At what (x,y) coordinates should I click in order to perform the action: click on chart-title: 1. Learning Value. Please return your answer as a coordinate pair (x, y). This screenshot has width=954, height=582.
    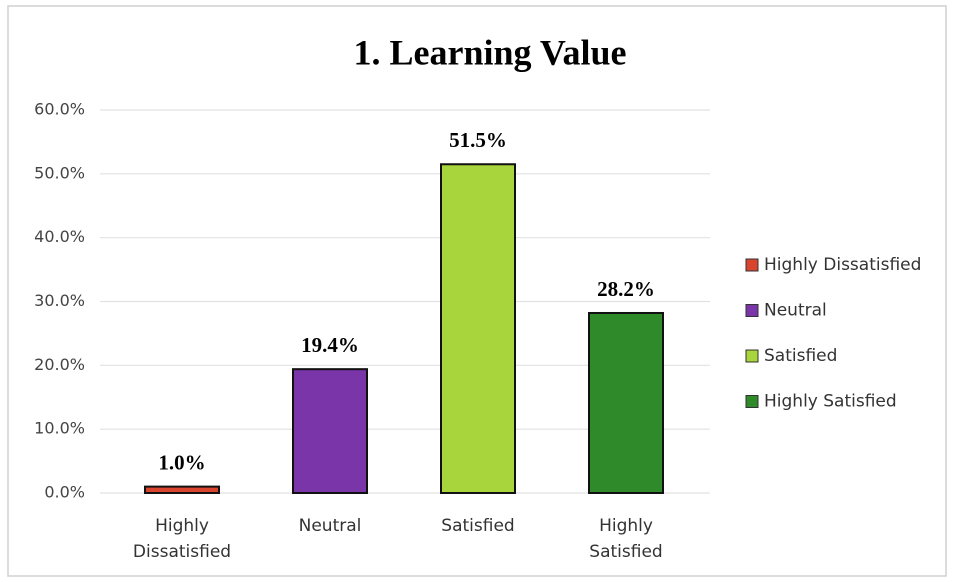
    Looking at the image, I should click on (489, 52).